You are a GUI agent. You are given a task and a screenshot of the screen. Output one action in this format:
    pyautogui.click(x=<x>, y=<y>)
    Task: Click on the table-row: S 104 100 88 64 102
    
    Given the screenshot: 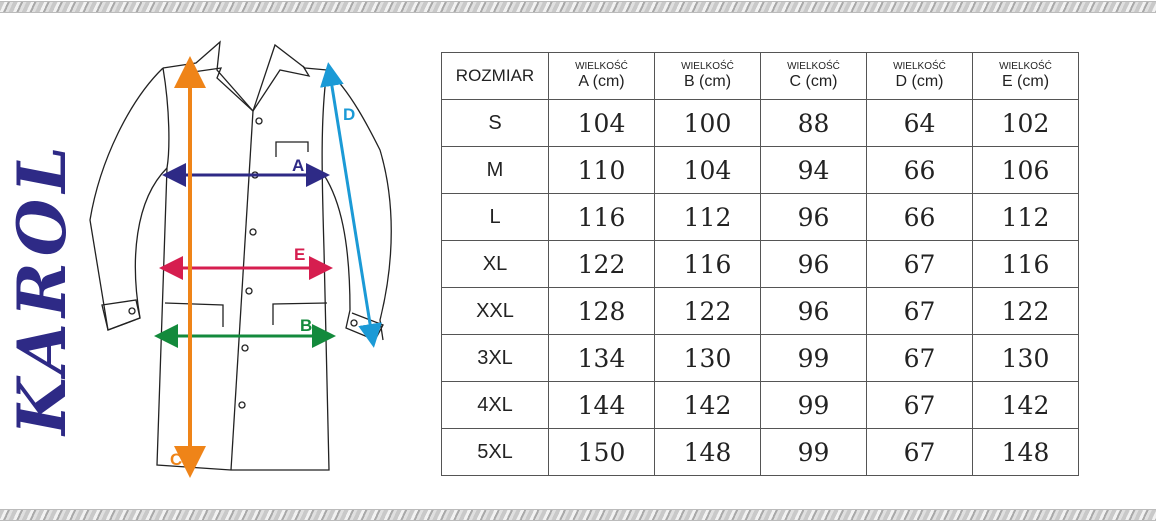 What is the action you would take?
    pyautogui.click(x=760, y=123)
    